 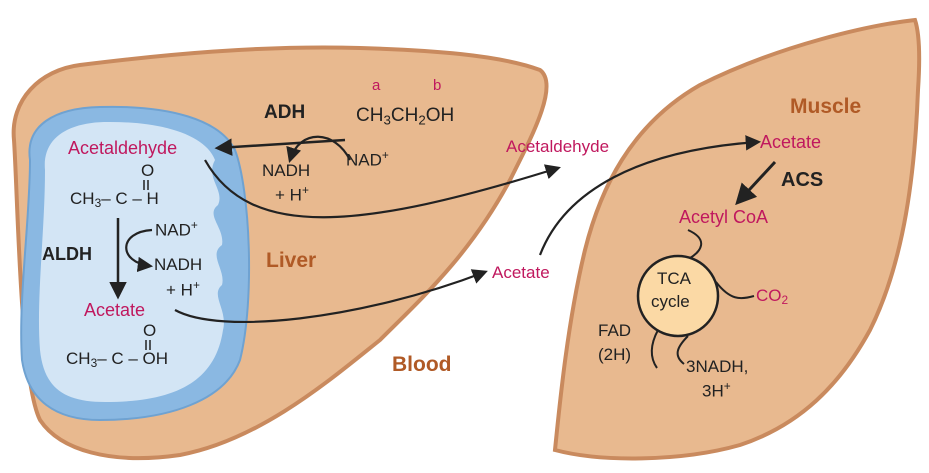 What do you see at coordinates (114, 199) in the screenshot?
I see `acetaldehyde-formula: CH3– C – H` at bounding box center [114, 199].